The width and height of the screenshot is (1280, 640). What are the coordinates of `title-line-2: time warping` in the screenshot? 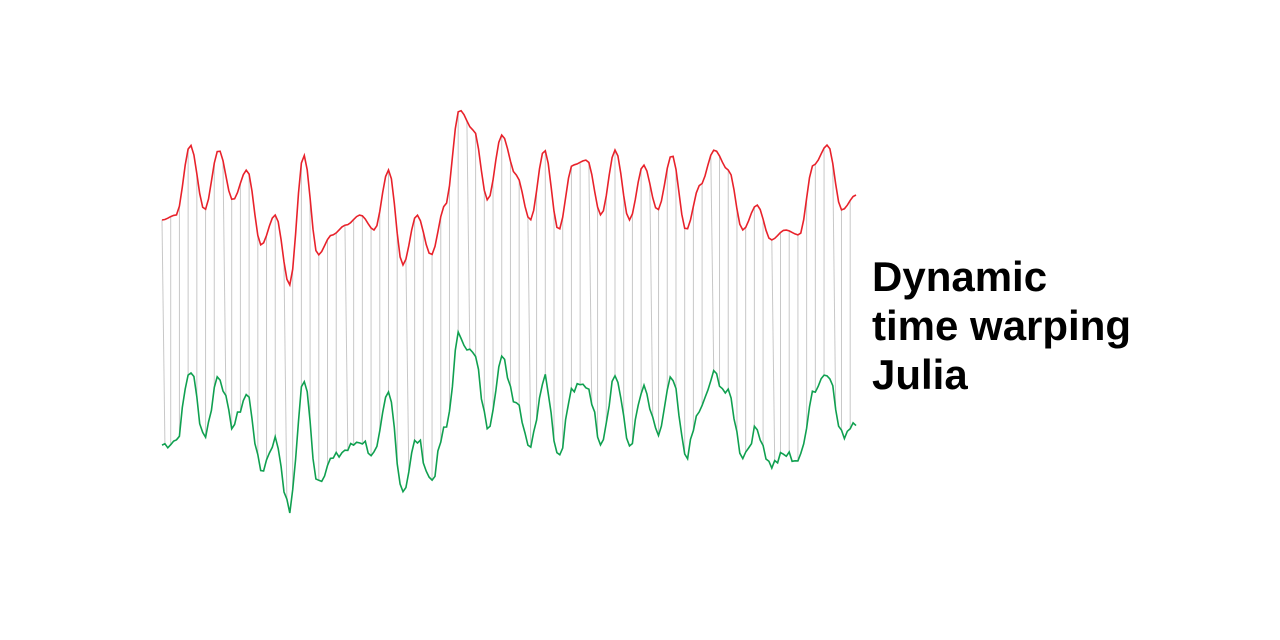 It's located at (1002, 325).